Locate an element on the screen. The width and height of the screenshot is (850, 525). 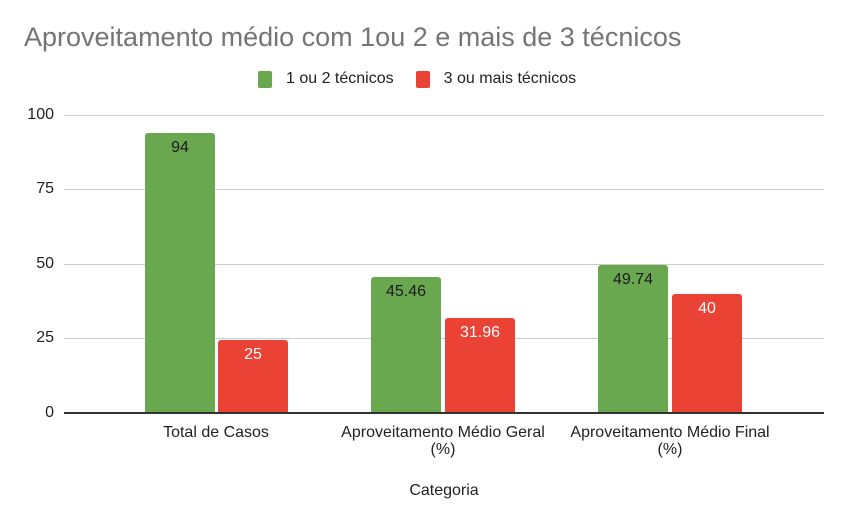
y-tick-25: 25 is located at coordinates (45, 337).